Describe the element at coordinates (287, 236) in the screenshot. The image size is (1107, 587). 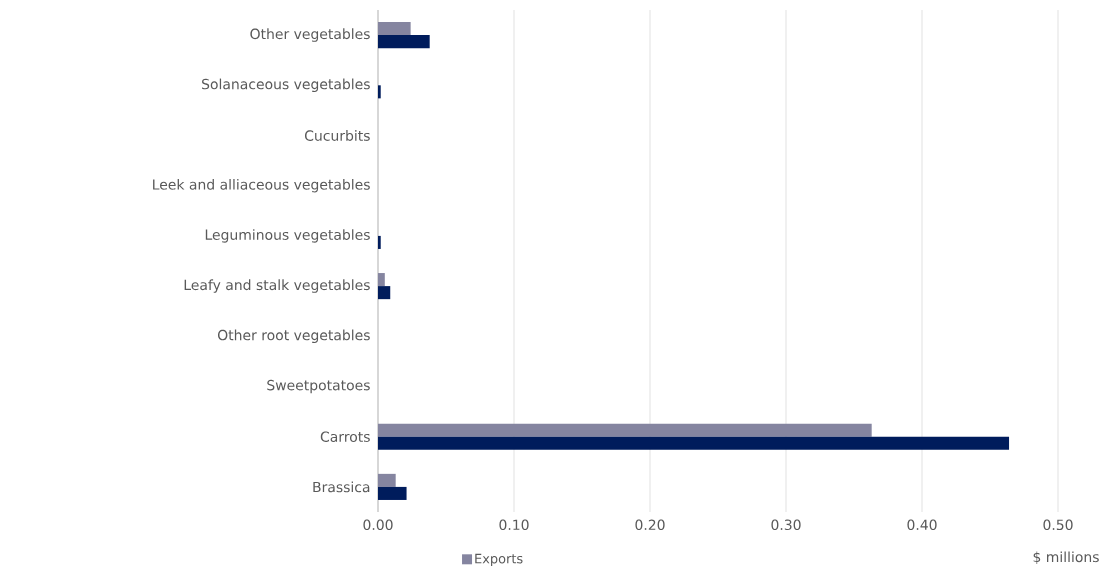
I see `y-tick-label: Leguminous vegetables` at that location.